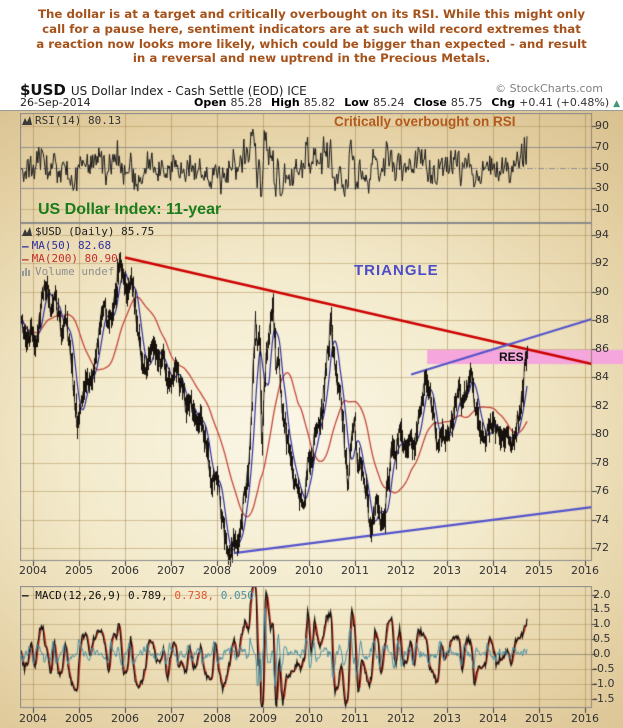 This screenshot has width=623, height=728. Describe the element at coordinates (564, 102) in the screenshot. I see `quote-field-value: +0.41 (+0.48%)` at that location.